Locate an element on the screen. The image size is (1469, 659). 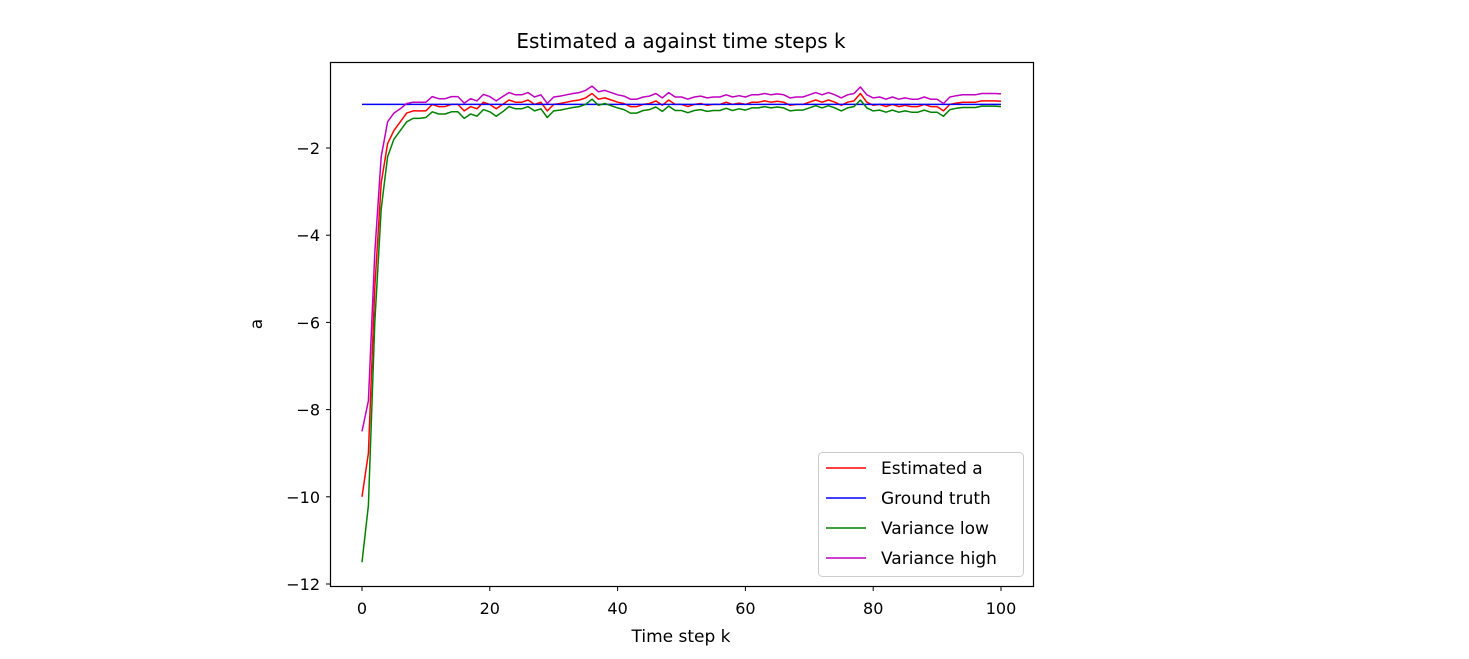
x-tick-label: 100 is located at coordinates (1001, 608).